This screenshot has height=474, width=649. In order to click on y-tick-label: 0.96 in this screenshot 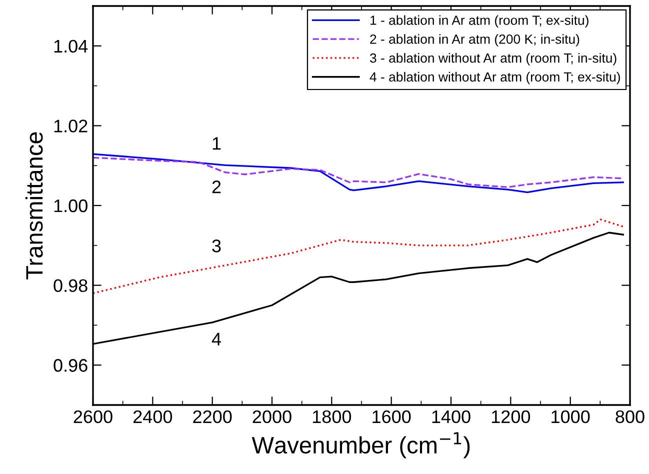, I will do `click(71, 365)`.